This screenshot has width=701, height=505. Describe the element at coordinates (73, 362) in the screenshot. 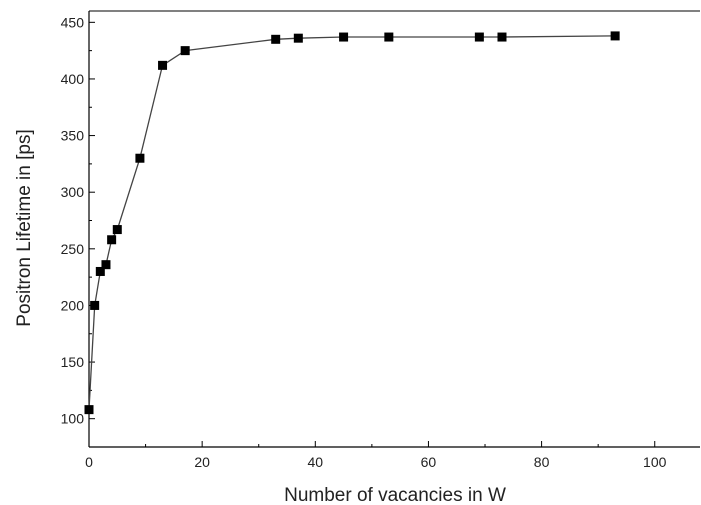

I see `y-tick-label: 150` at that location.